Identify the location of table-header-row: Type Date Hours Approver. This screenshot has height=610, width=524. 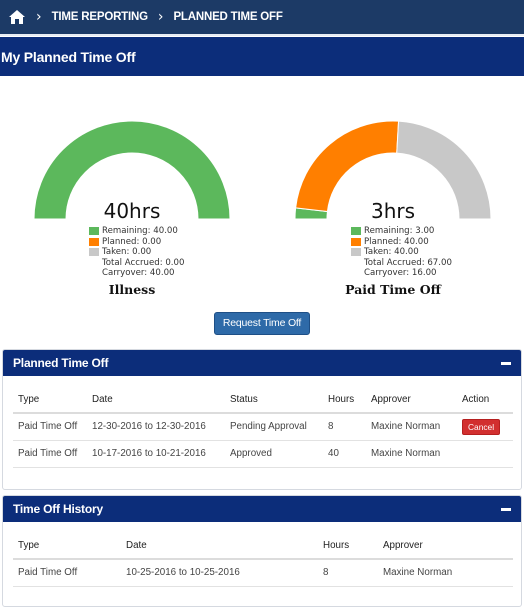
(263, 546).